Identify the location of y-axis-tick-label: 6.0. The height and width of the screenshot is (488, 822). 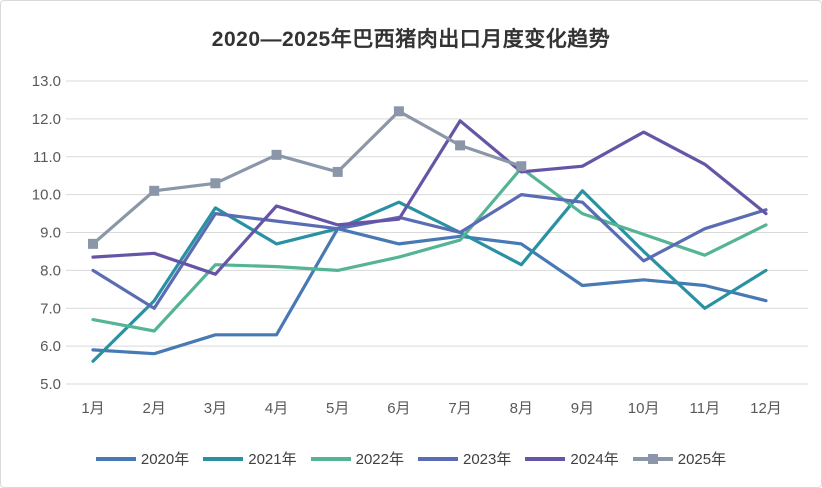
(50, 346).